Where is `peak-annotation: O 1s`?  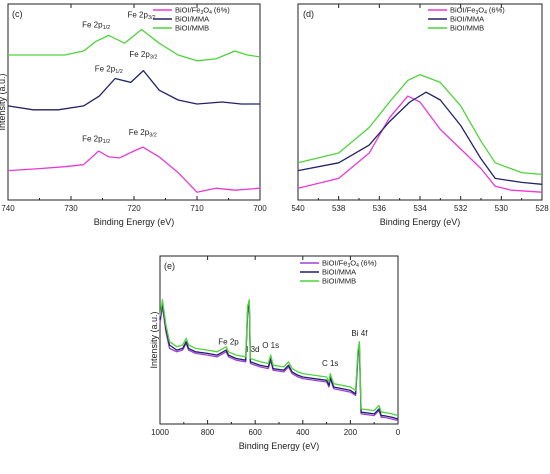 peak-annotation: O 1s is located at coordinates (270, 345).